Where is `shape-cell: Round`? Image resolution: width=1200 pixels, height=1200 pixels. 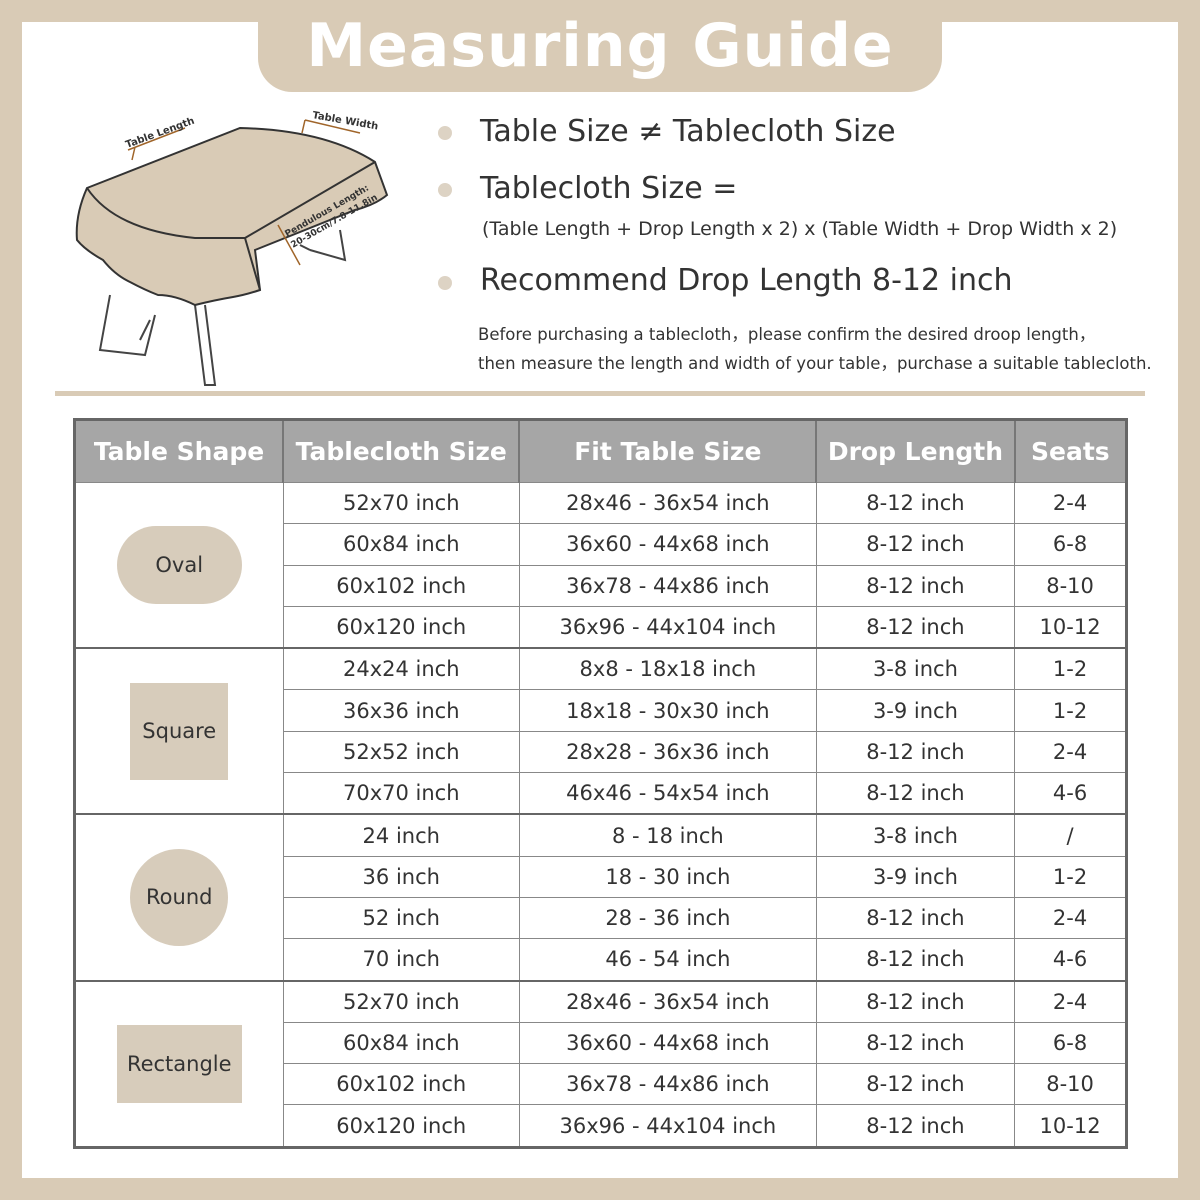 shape-cell: Round is located at coordinates (179, 897).